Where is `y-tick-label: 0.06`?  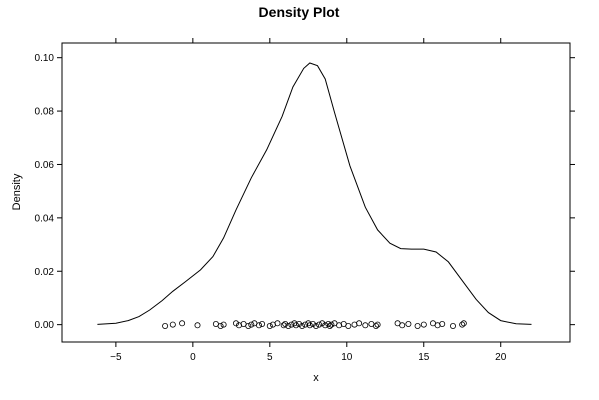
y-tick-label: 0.06 is located at coordinates (45, 165).